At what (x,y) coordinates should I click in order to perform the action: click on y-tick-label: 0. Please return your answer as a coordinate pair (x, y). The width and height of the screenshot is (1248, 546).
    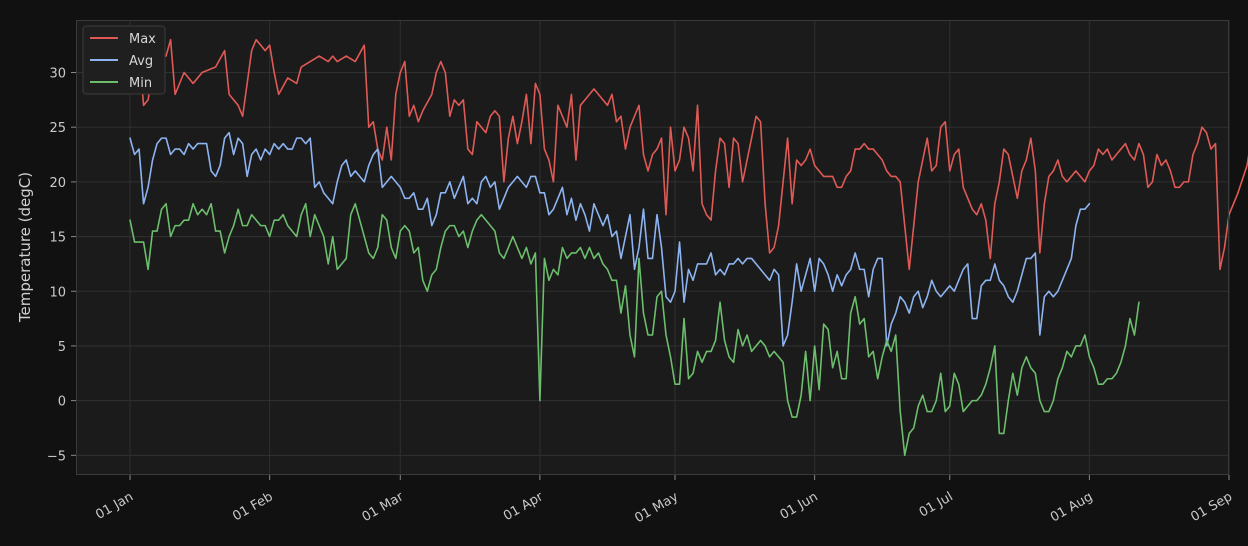
    Looking at the image, I should click on (62, 402).